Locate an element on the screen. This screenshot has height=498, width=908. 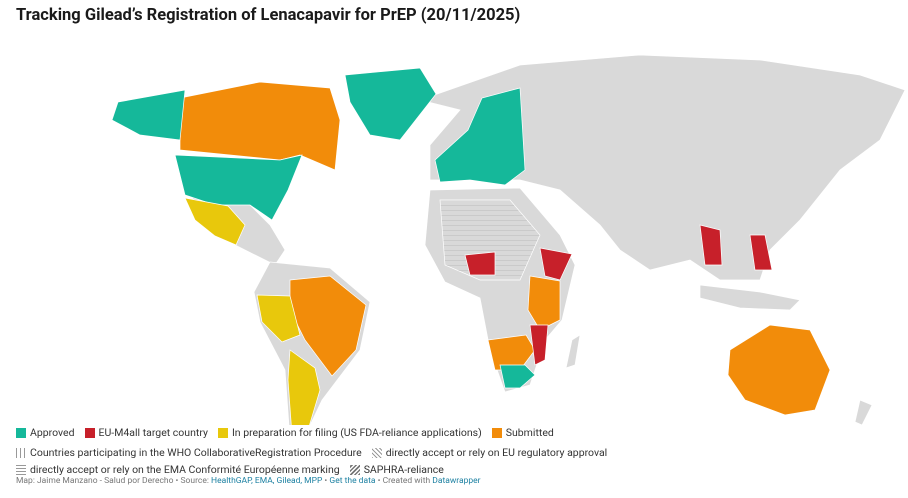
usa is located at coordinates (238, 187).